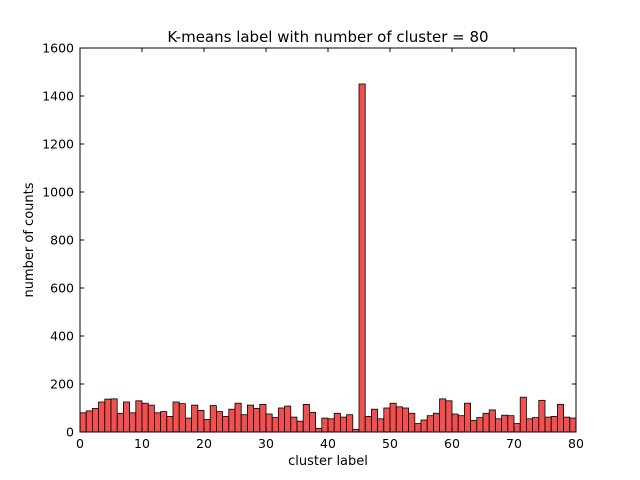 The image size is (640, 480). Describe the element at coordinates (328, 461) in the screenshot. I see `x-axis-label: cluster label` at that location.